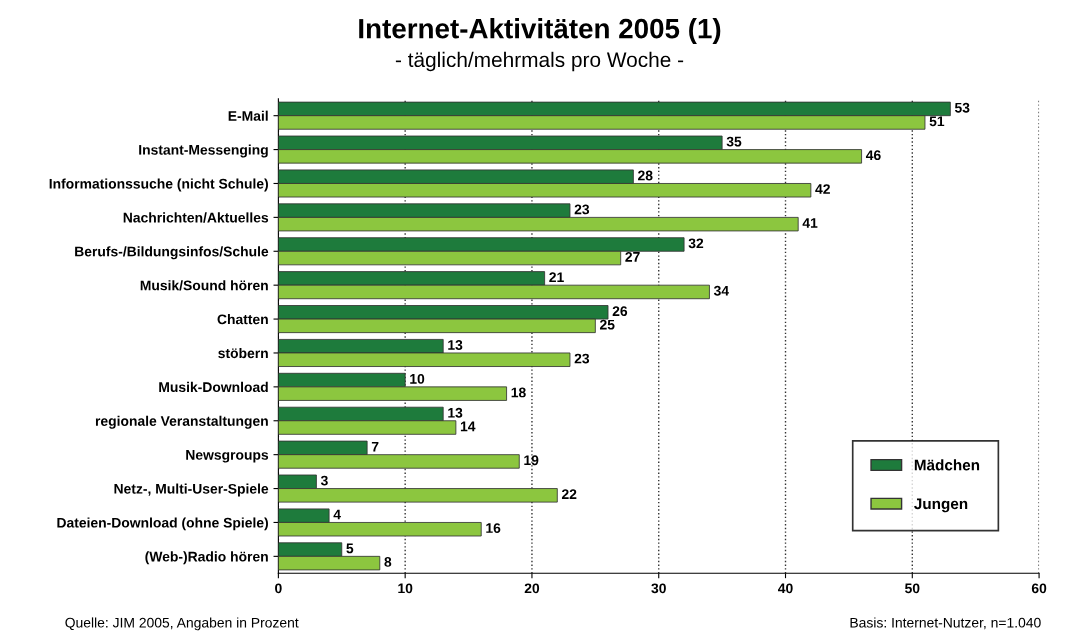 The height and width of the screenshot is (637, 1079). What do you see at coordinates (324, 480) in the screenshot?
I see `data-label: 3` at bounding box center [324, 480].